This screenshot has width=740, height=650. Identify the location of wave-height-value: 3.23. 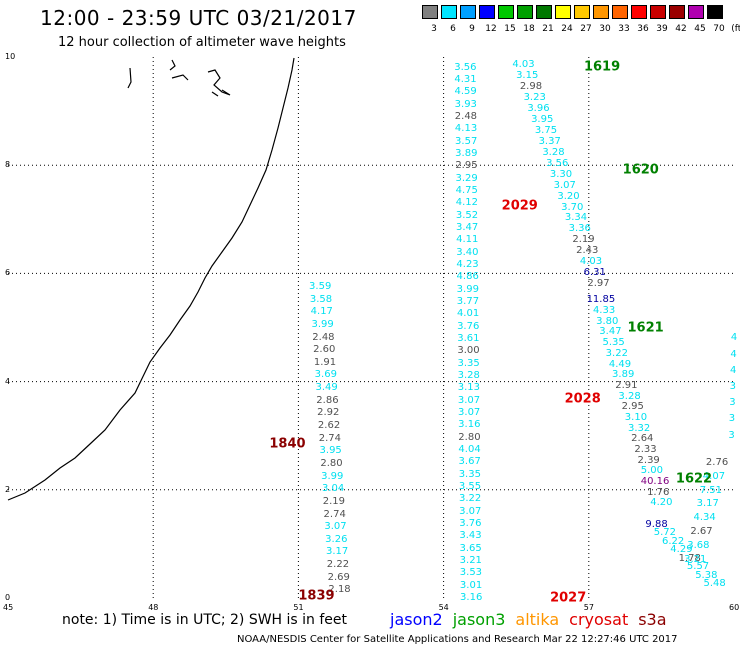
(534, 97).